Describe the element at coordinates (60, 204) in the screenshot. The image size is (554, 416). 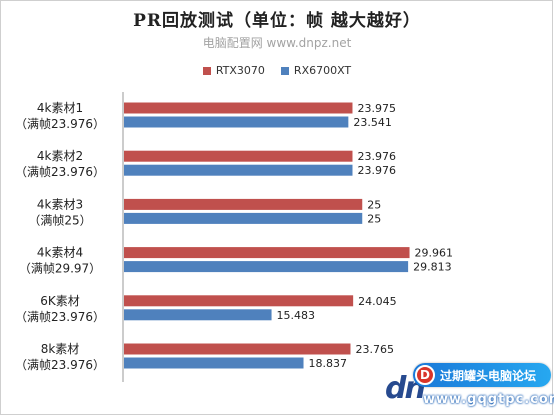
I see `category-label-line1: 4k素材3` at that location.